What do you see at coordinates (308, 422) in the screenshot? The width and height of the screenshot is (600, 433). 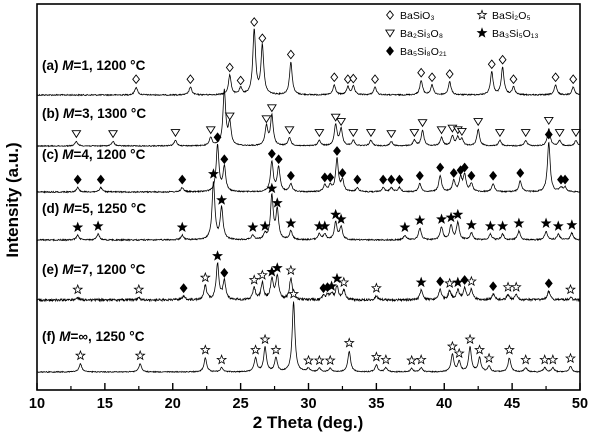 I see `x-axis-label: 2 Theta (deg.)` at bounding box center [308, 422].